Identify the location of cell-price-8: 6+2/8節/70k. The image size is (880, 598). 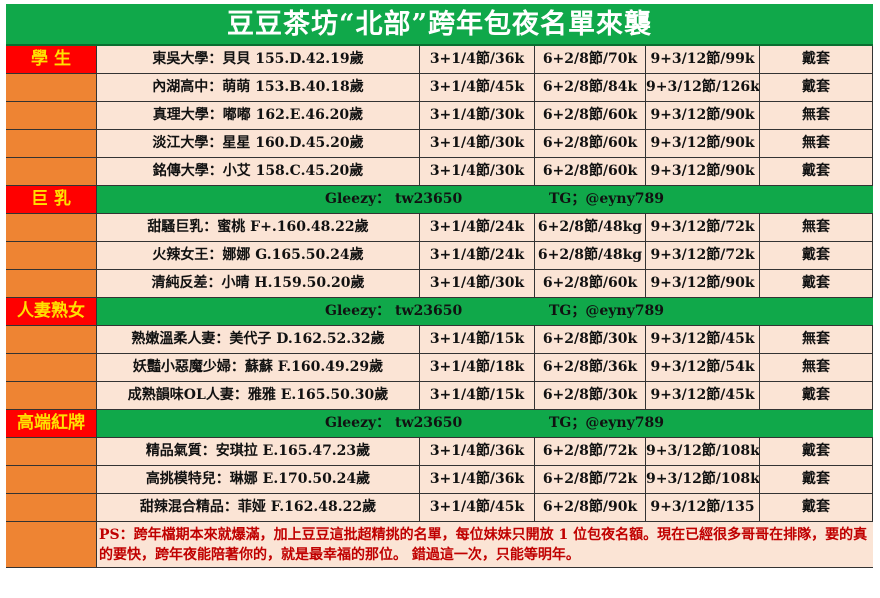
(590, 59).